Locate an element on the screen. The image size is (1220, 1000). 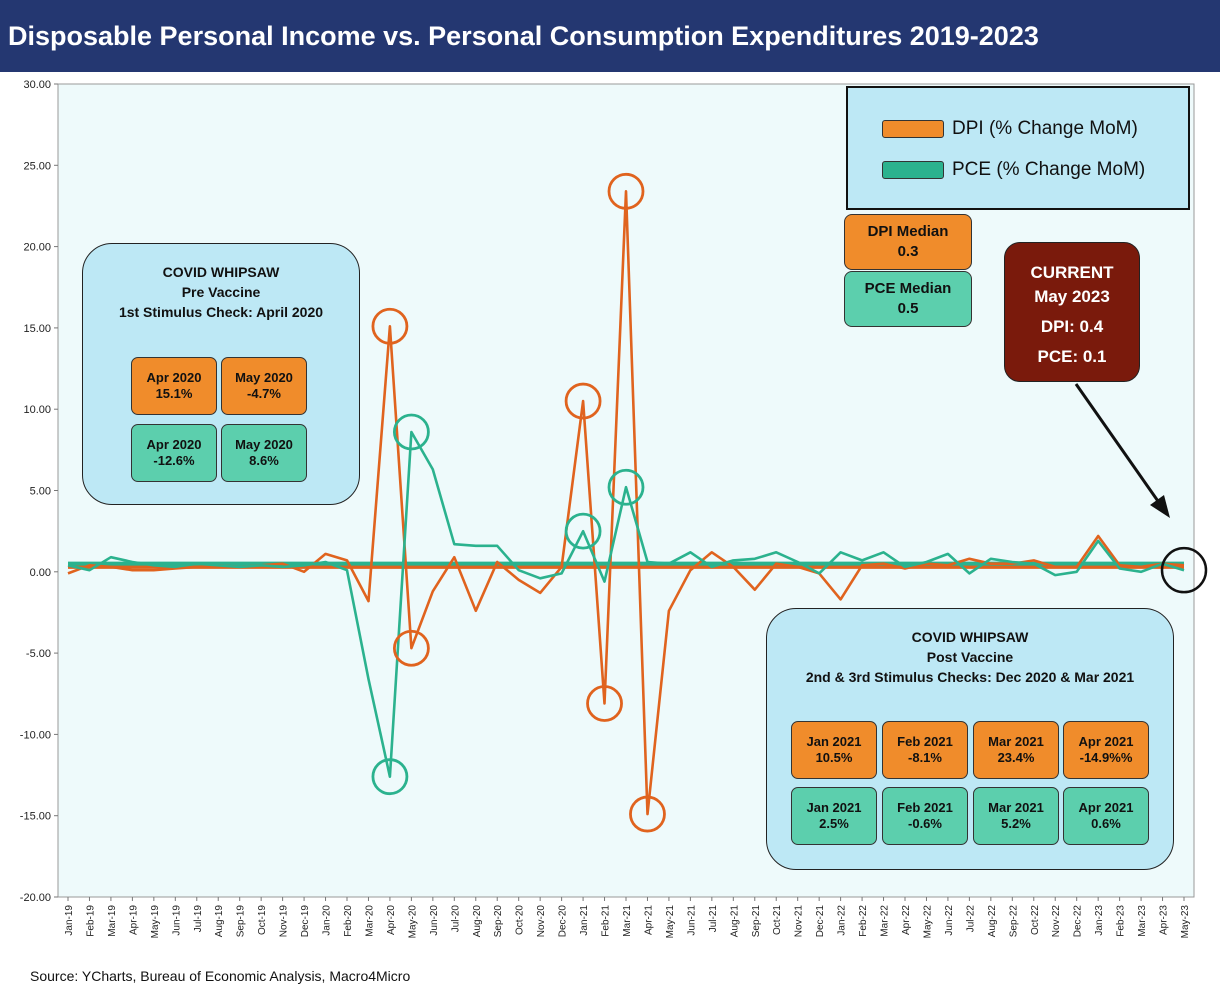
x-tick-label: Mar-20 is located at coordinates (369, 921).